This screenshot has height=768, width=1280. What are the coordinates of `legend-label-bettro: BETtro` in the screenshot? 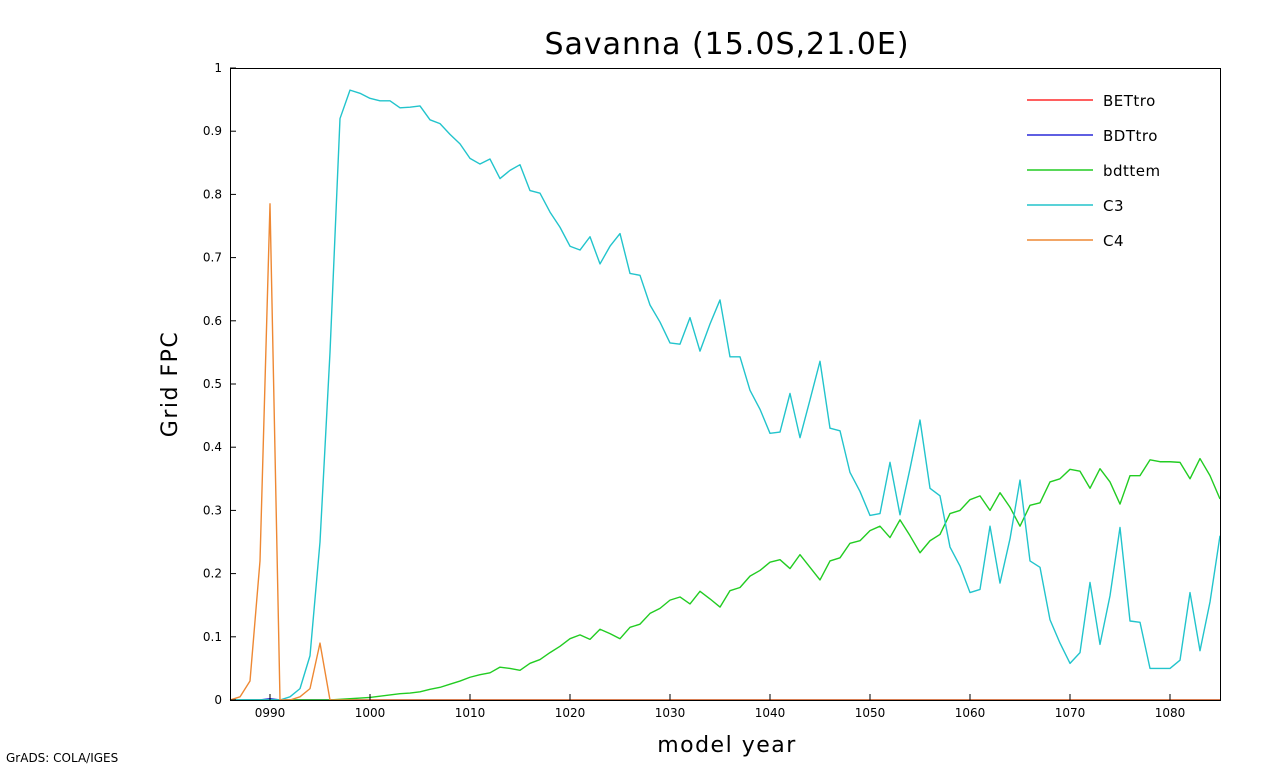 It's located at (1129, 101).